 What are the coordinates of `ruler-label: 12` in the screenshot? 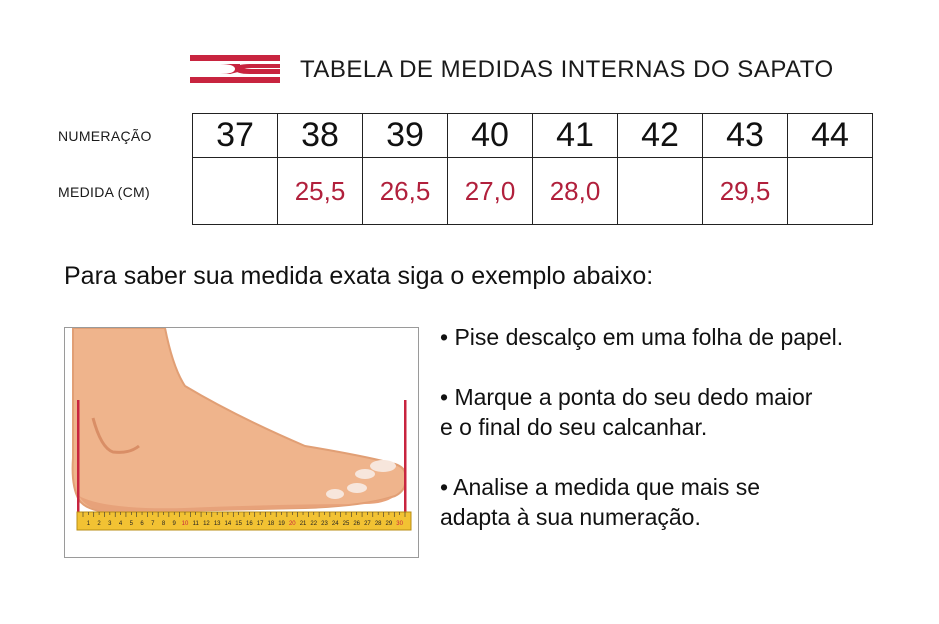 It's located at (206, 524).